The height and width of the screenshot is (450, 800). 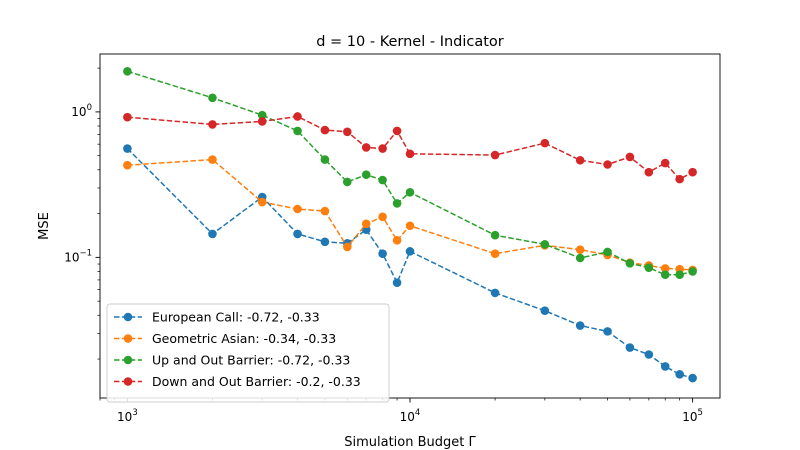 What do you see at coordinates (410, 442) in the screenshot?
I see `x-axis-label: Simulation Budget Γ` at bounding box center [410, 442].